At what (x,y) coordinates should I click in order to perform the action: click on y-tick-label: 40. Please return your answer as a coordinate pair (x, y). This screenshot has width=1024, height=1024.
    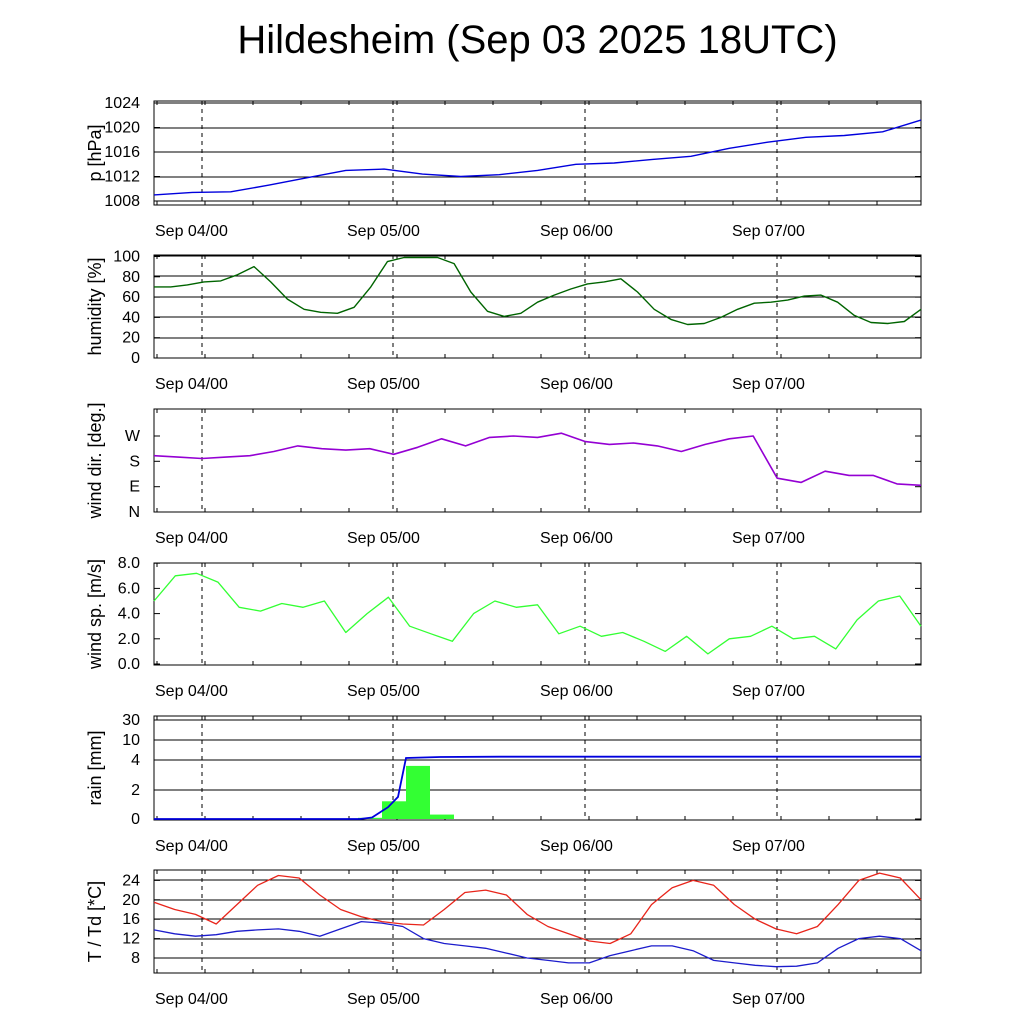
    Looking at the image, I should click on (131, 317).